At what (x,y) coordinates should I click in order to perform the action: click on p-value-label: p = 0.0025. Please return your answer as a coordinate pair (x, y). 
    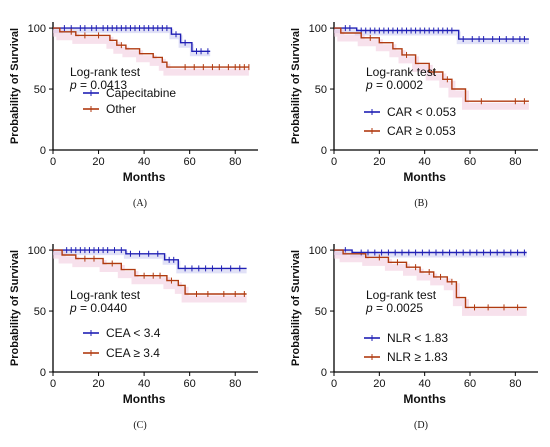
    Looking at the image, I should click on (394, 308).